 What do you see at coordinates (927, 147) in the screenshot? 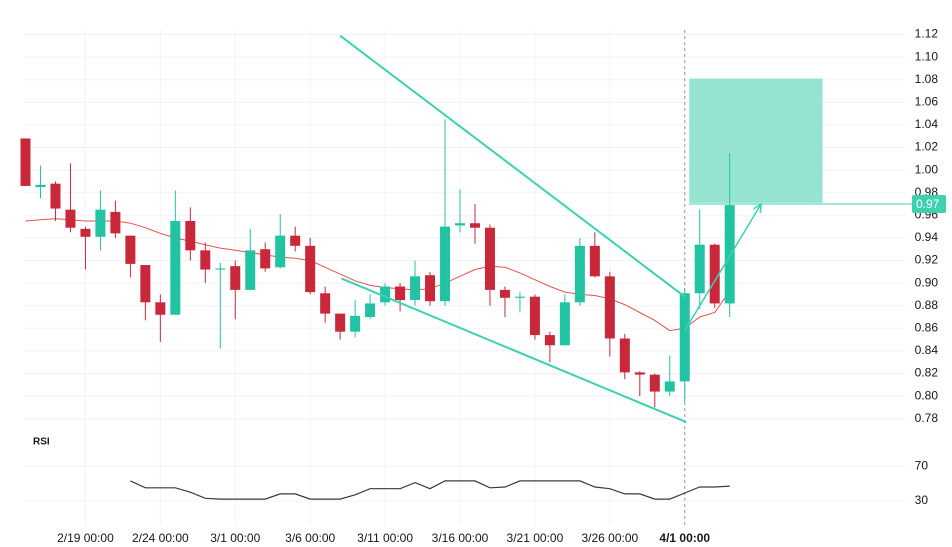
I see `y-tick-label: 1.02` at bounding box center [927, 147].